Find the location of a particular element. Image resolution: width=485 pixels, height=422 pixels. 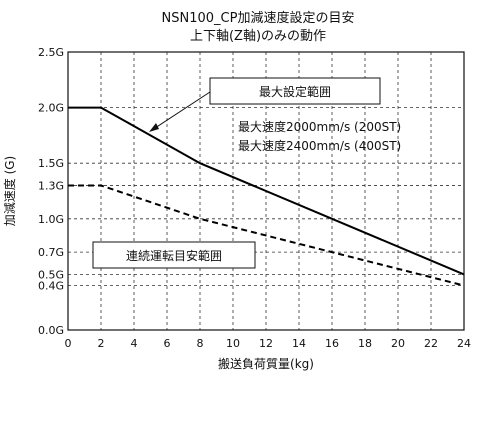

speed-note-200st: 最大速度2000mm/s (200ST) is located at coordinates (319, 126).